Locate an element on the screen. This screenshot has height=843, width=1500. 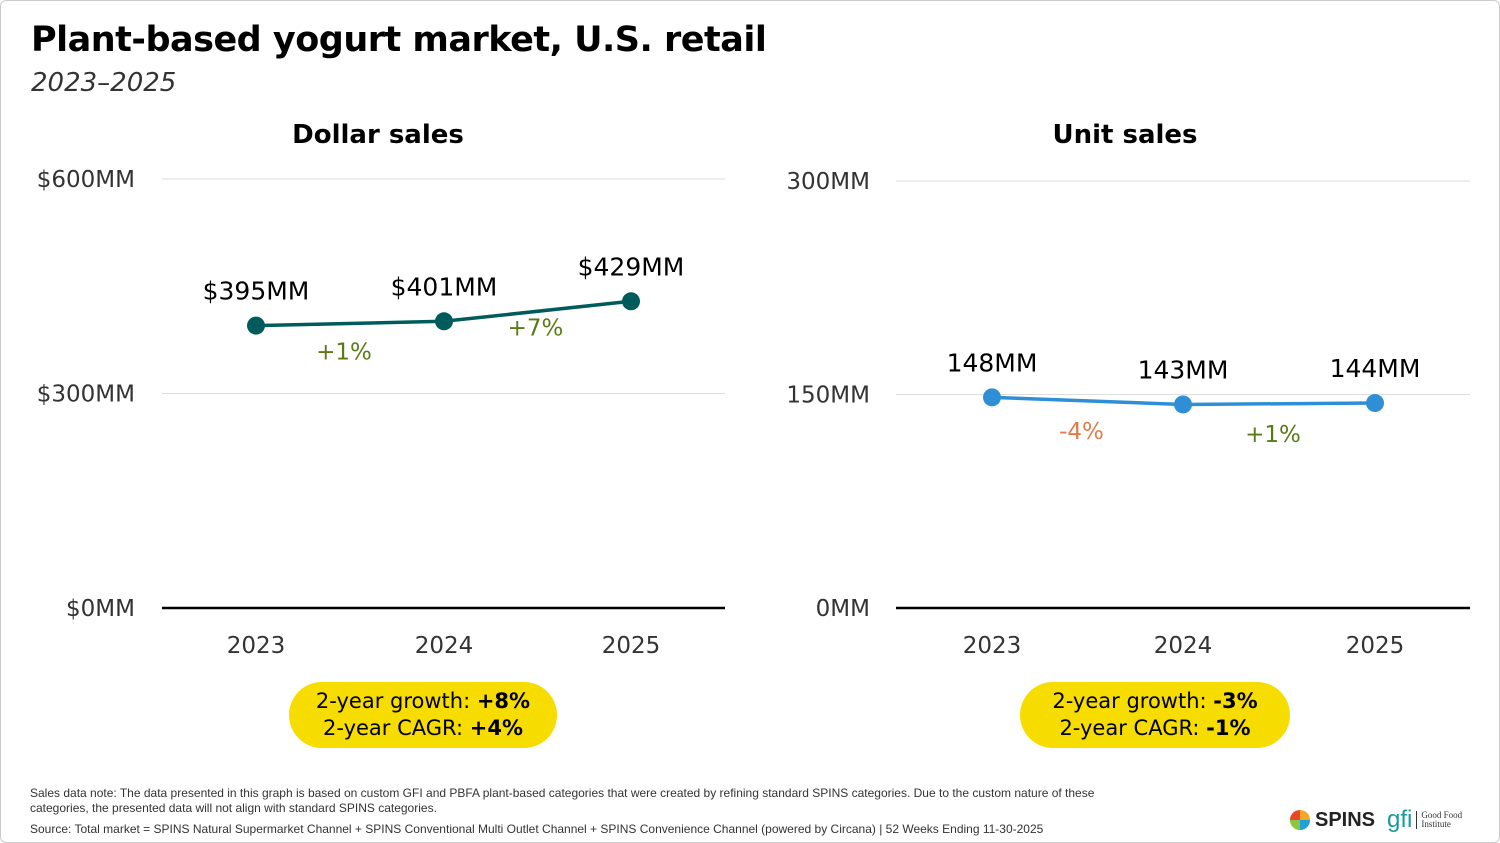
growth-label: +7% is located at coordinates (536, 328).